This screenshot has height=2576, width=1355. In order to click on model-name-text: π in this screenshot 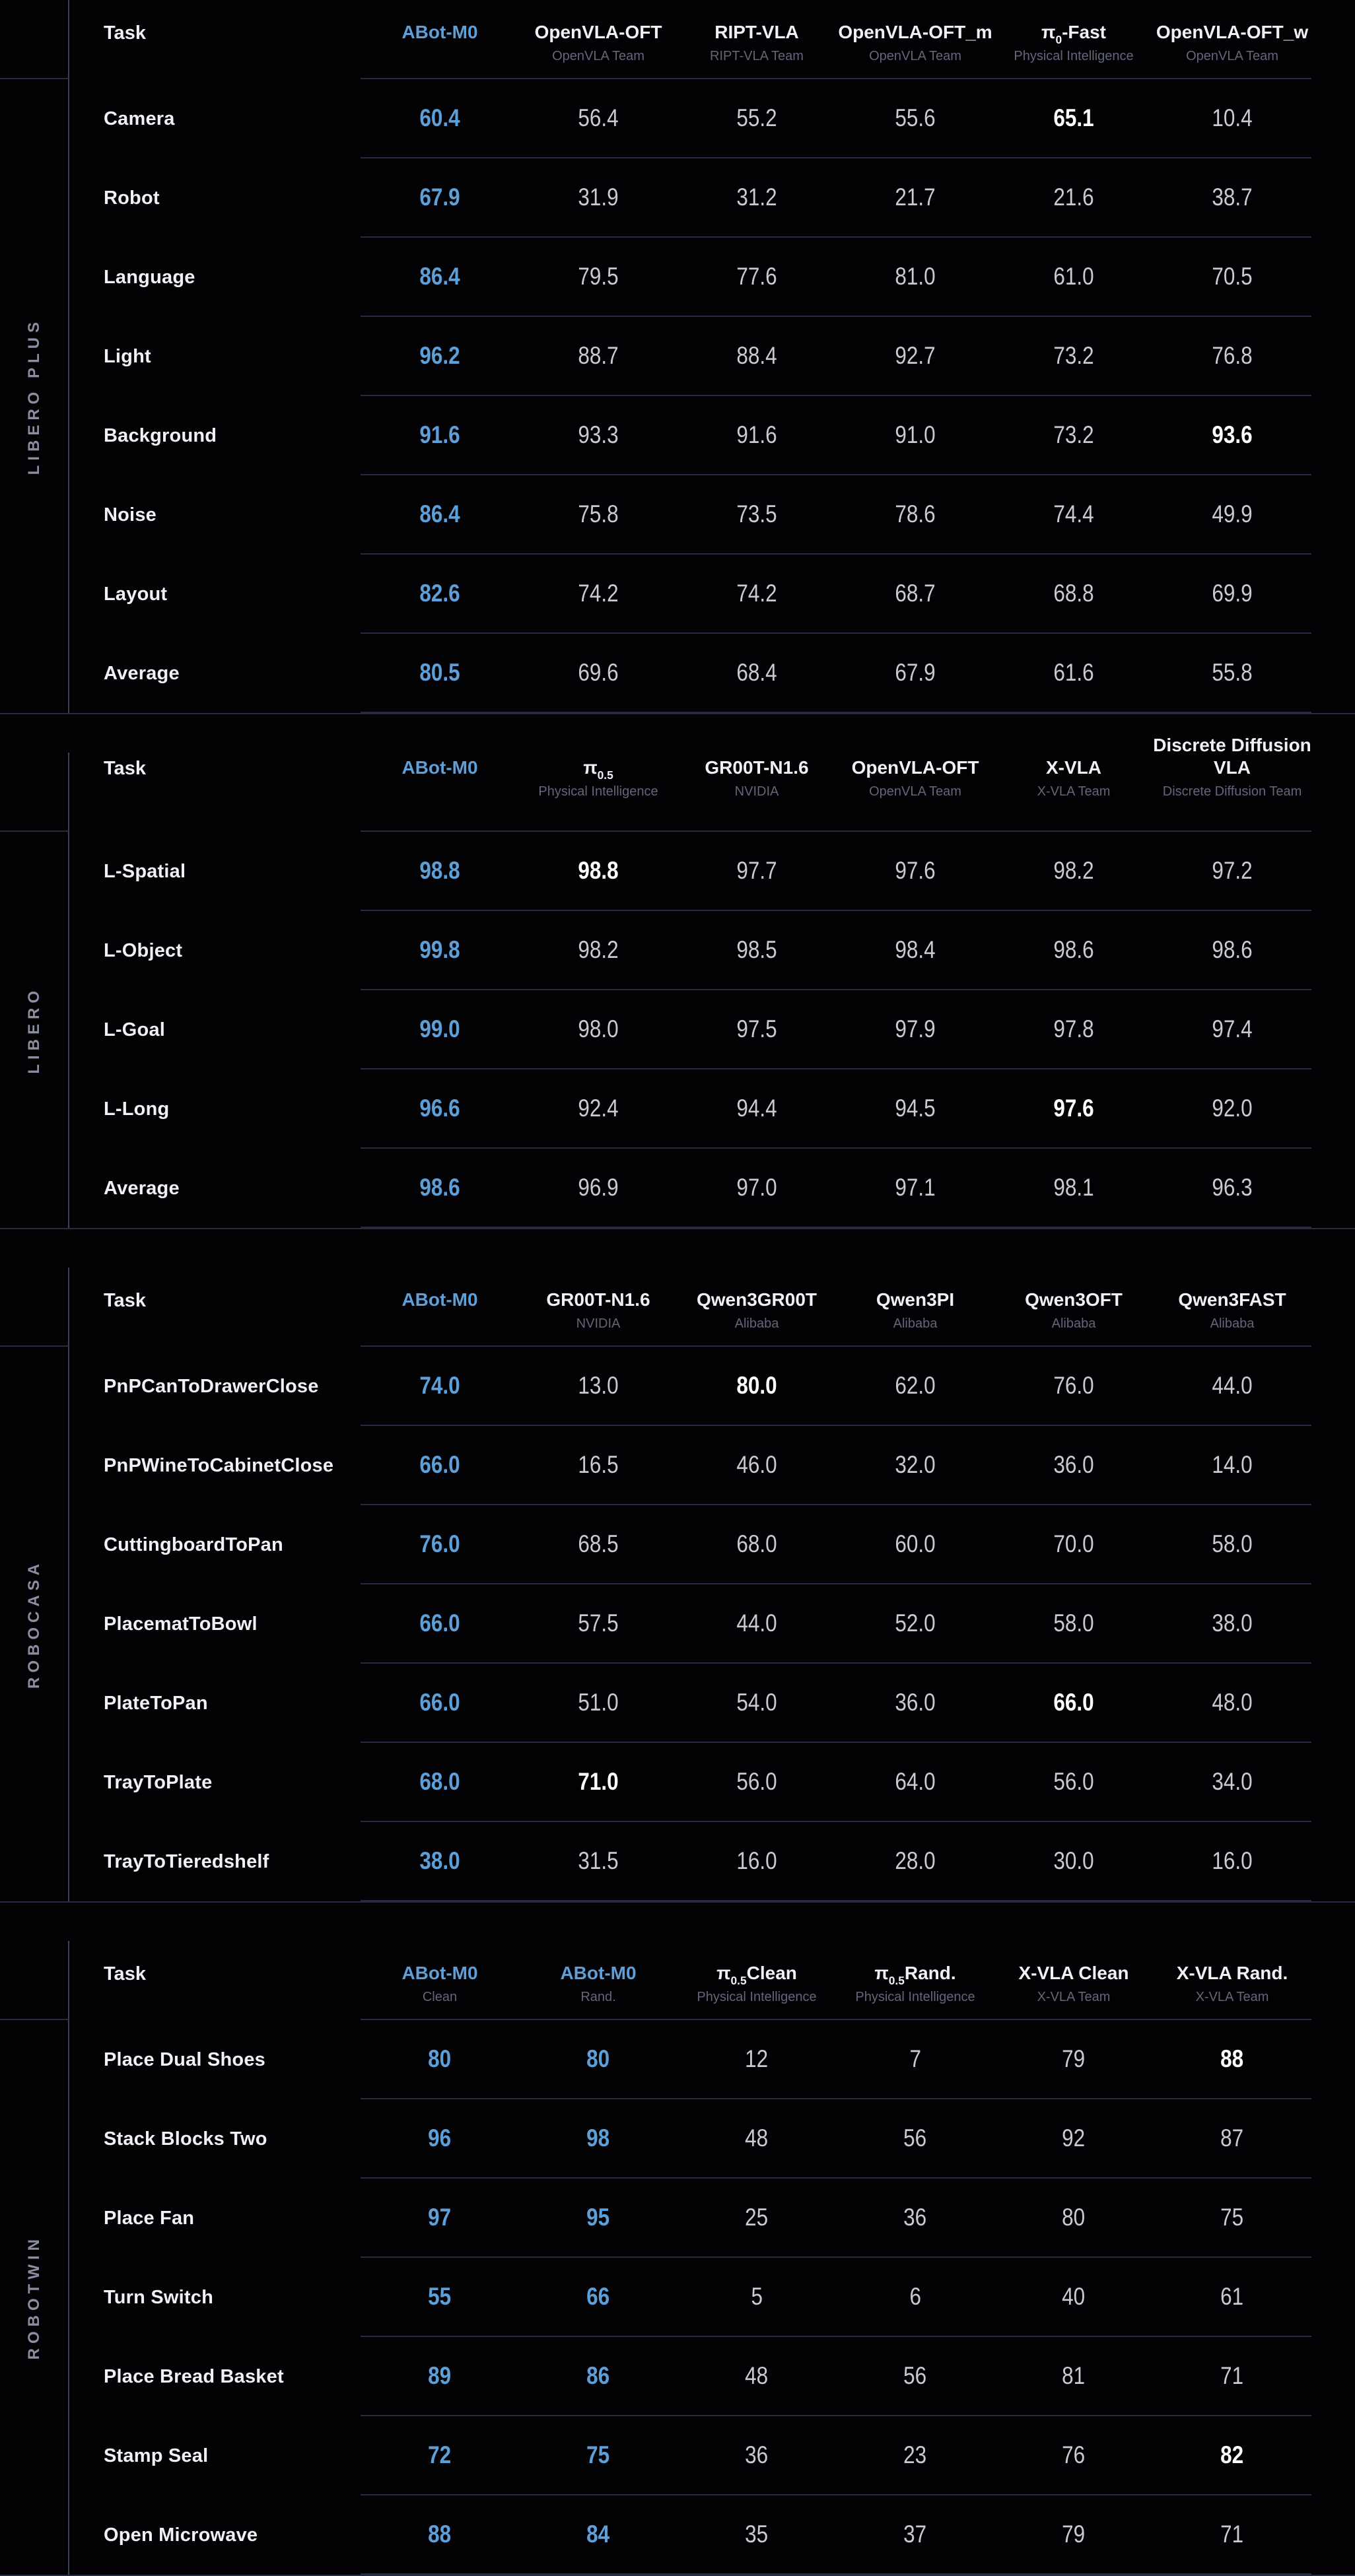, I will do `click(1048, 31)`.